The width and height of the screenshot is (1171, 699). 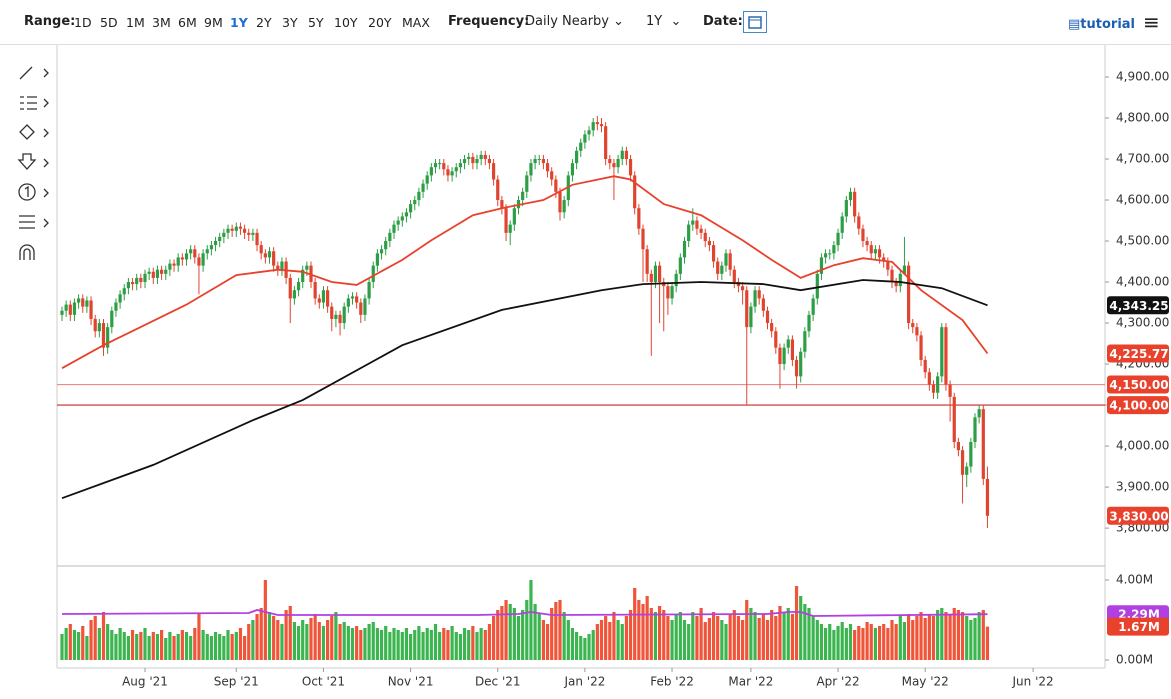 What do you see at coordinates (380, 22) in the screenshot?
I see `range-button: 20Y` at bounding box center [380, 22].